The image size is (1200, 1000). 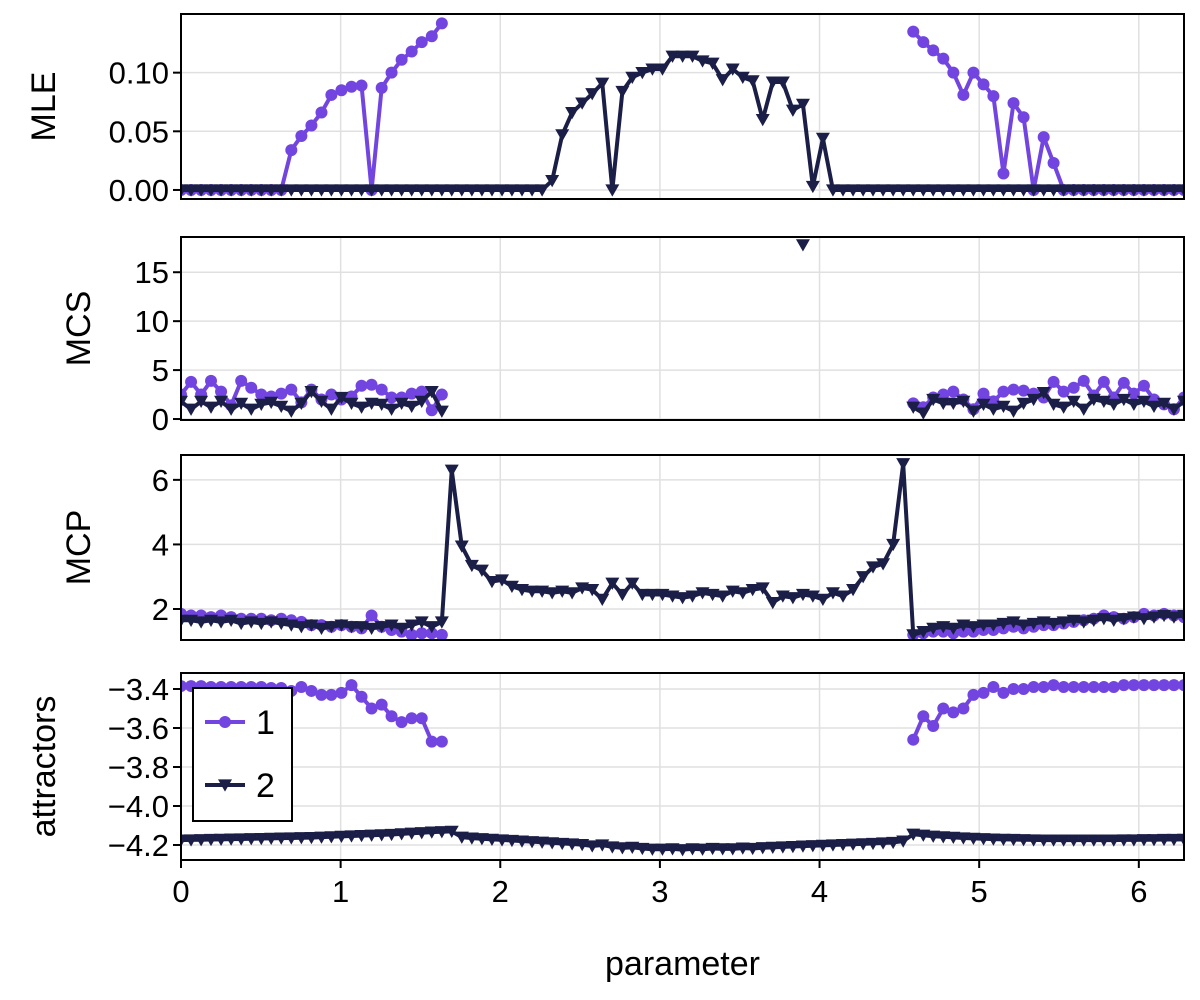 I want to click on y-tick-label: 6, so click(x=160, y=480).